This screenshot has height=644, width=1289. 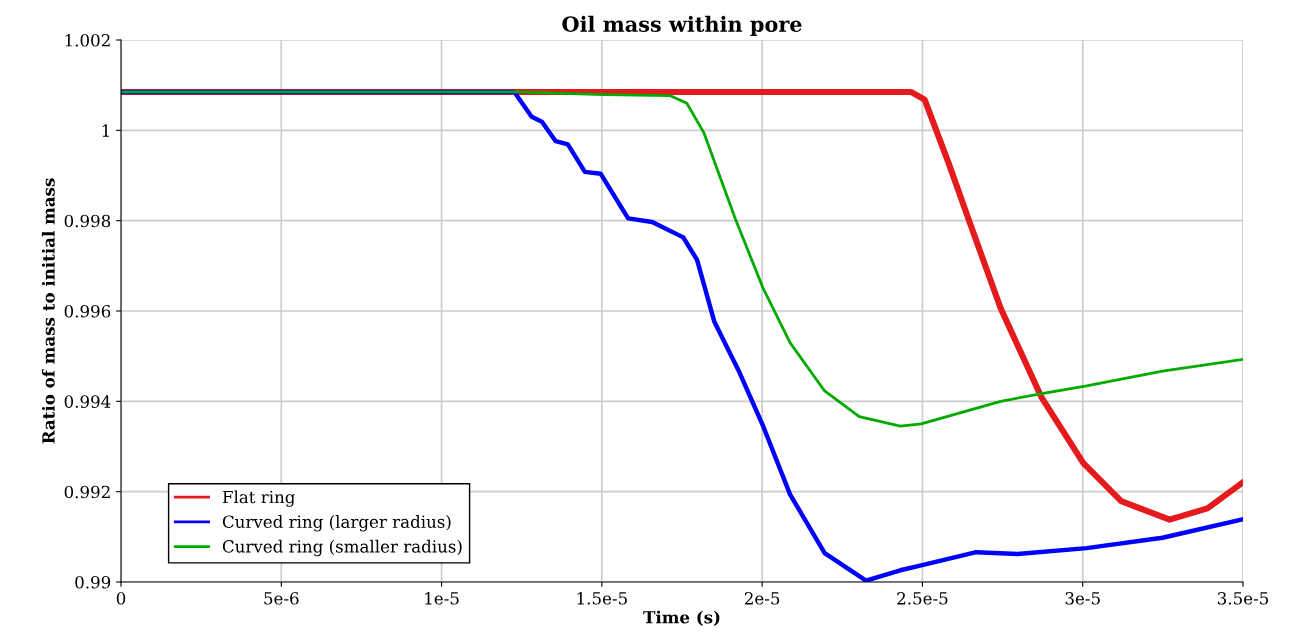 What do you see at coordinates (1243, 598) in the screenshot?
I see `x-tick-label: 3.5e-5` at bounding box center [1243, 598].